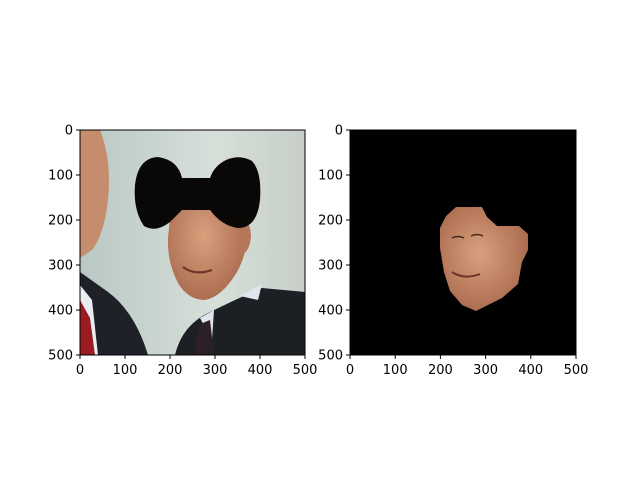 The image size is (640, 480). I want to click on right-y-tick-label: 200, so click(330, 221).